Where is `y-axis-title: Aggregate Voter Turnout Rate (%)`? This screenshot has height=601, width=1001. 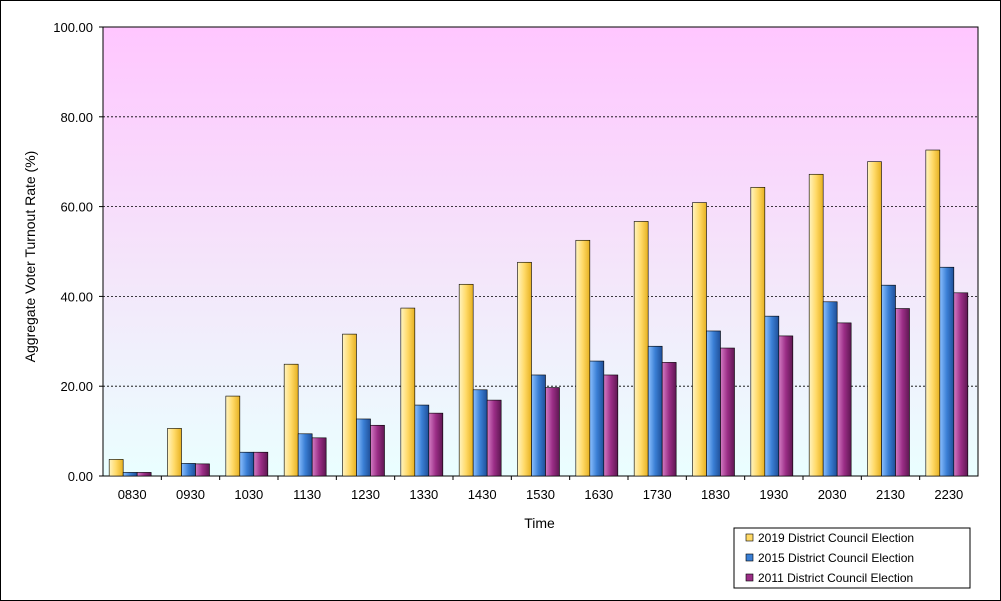
y-axis-title: Aggregate Voter Turnout Rate (%) is located at coordinates (30, 257).